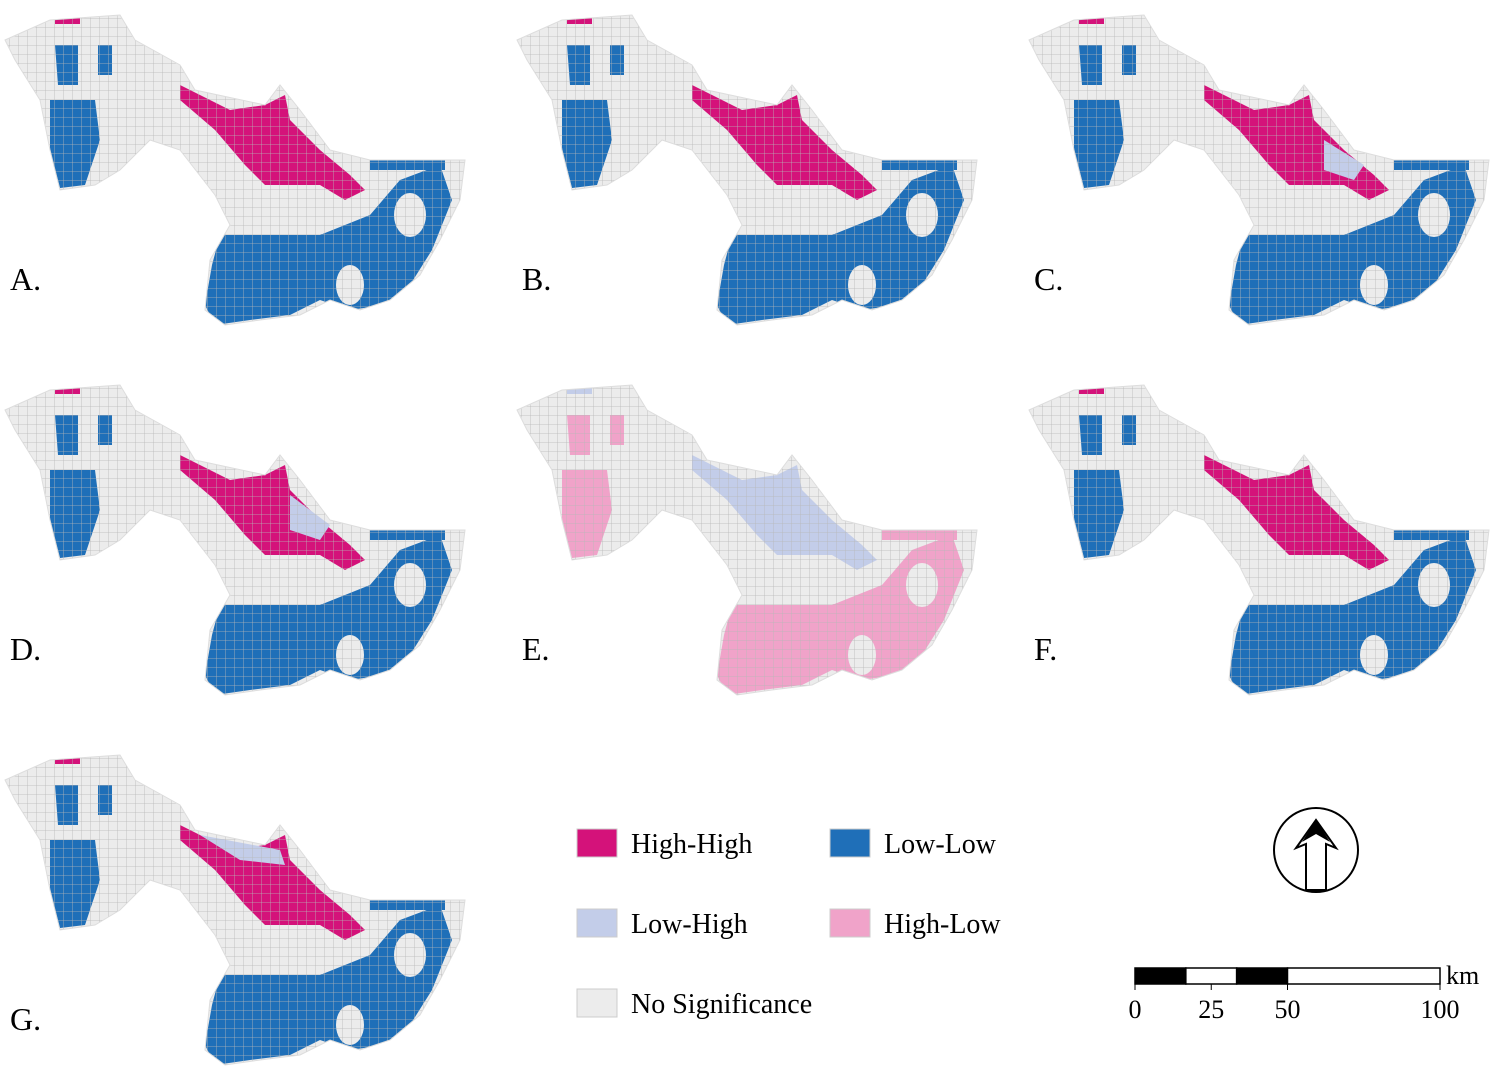  What do you see at coordinates (940, 844) in the screenshot?
I see `legend-label: Low-Low` at bounding box center [940, 844].